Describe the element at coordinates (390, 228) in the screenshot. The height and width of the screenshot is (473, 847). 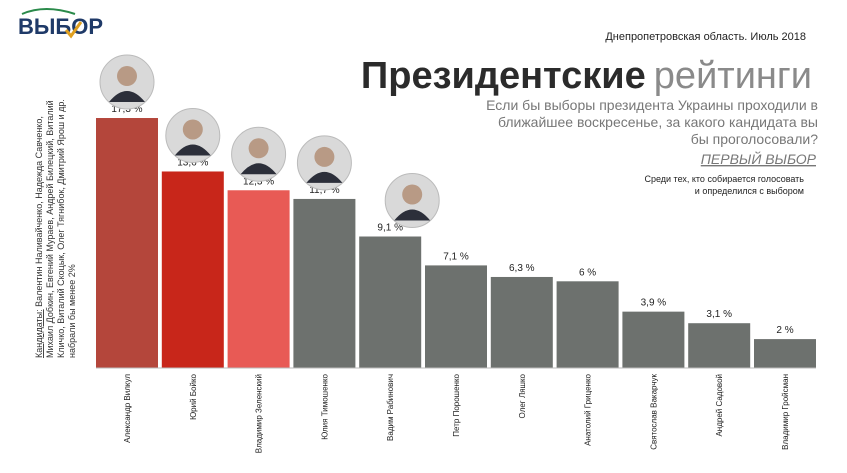
I see `value-label: 9,1 %` at that location.